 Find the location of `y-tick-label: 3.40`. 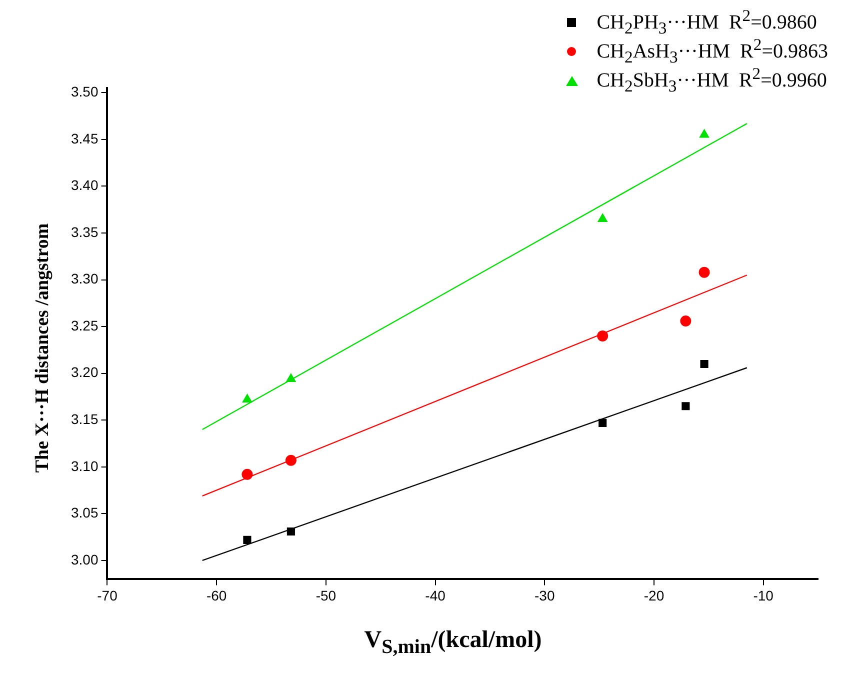

y-tick-label: 3.40 is located at coordinates (84, 185).